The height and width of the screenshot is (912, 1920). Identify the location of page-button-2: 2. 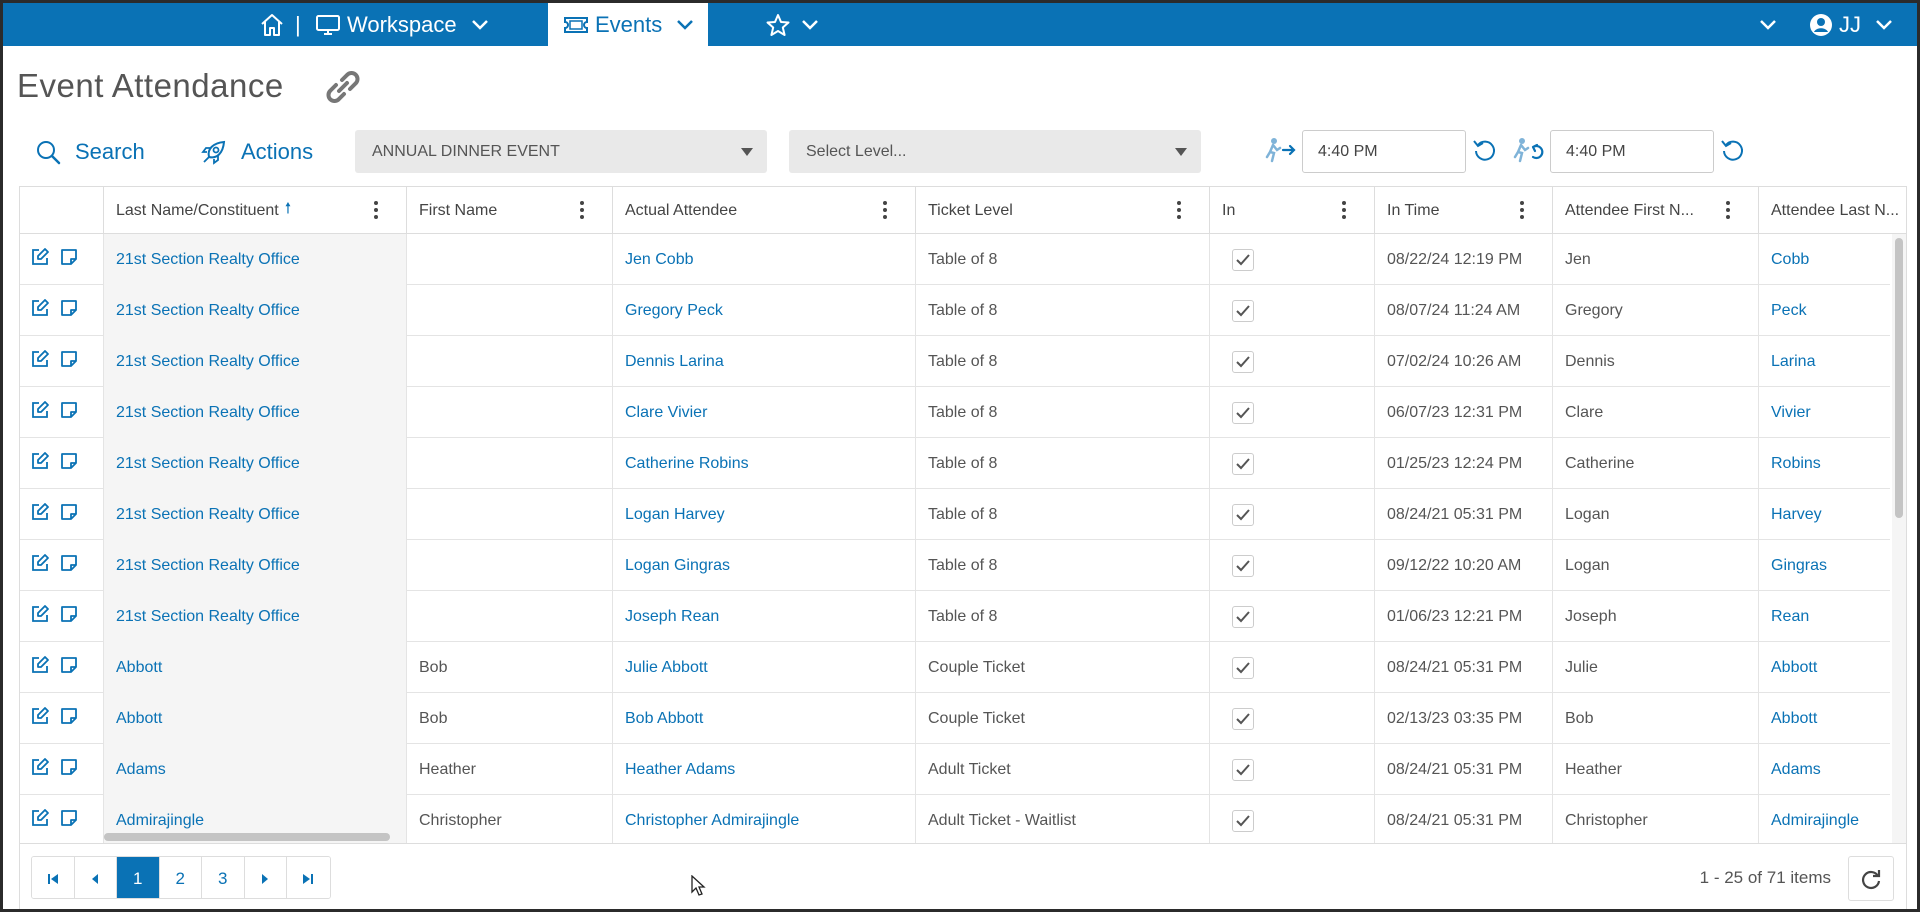
(180, 877).